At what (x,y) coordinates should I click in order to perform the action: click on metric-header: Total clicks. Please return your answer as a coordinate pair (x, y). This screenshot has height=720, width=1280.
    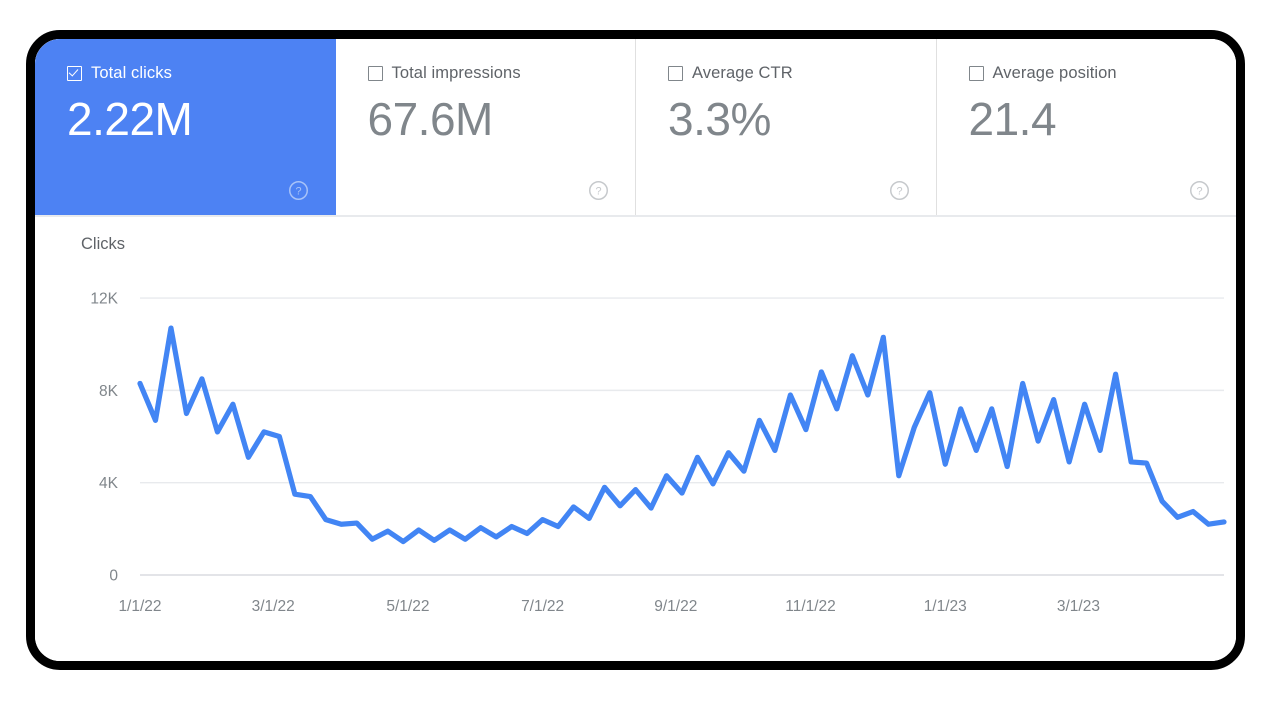
    Looking at the image, I should click on (201, 73).